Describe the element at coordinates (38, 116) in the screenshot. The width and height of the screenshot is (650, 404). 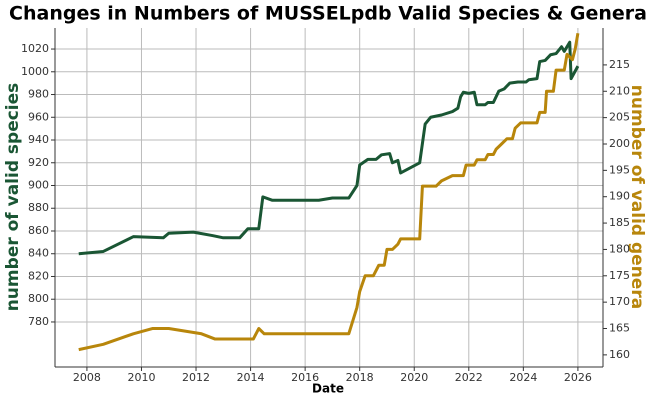
I see `y-tick-label: 960` at that location.